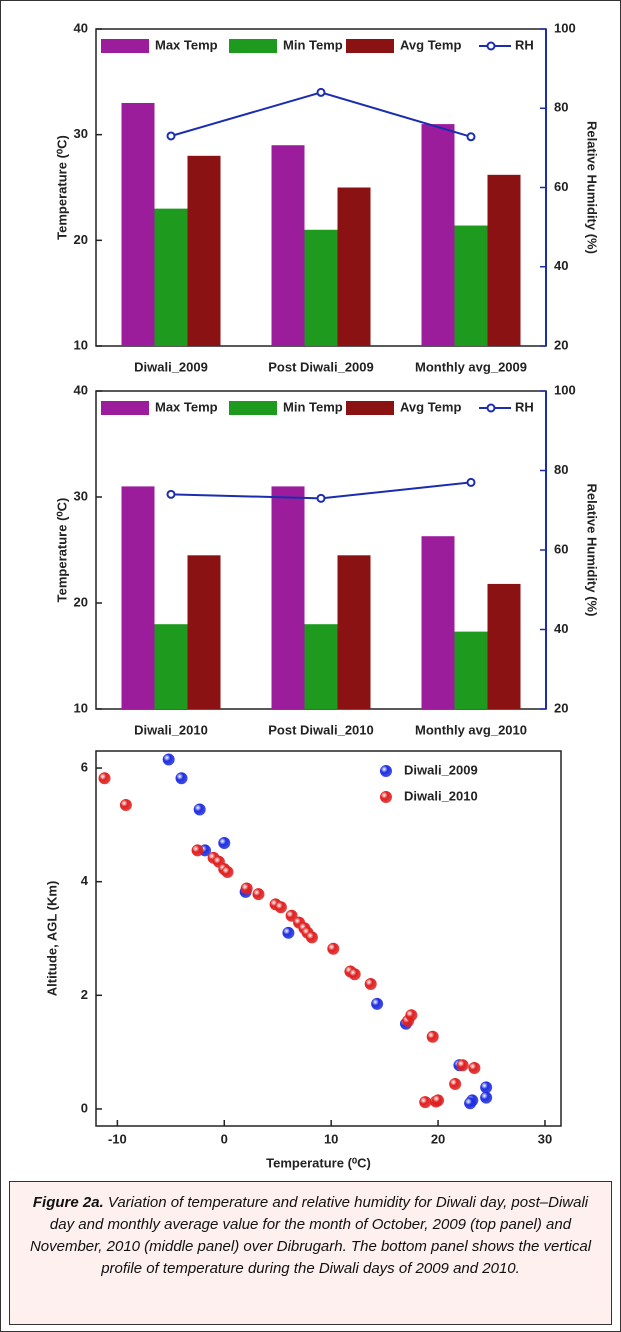 The height and width of the screenshot is (1332, 621). Describe the element at coordinates (84, 1107) in the screenshot. I see `y-tick-label: 0` at that location.